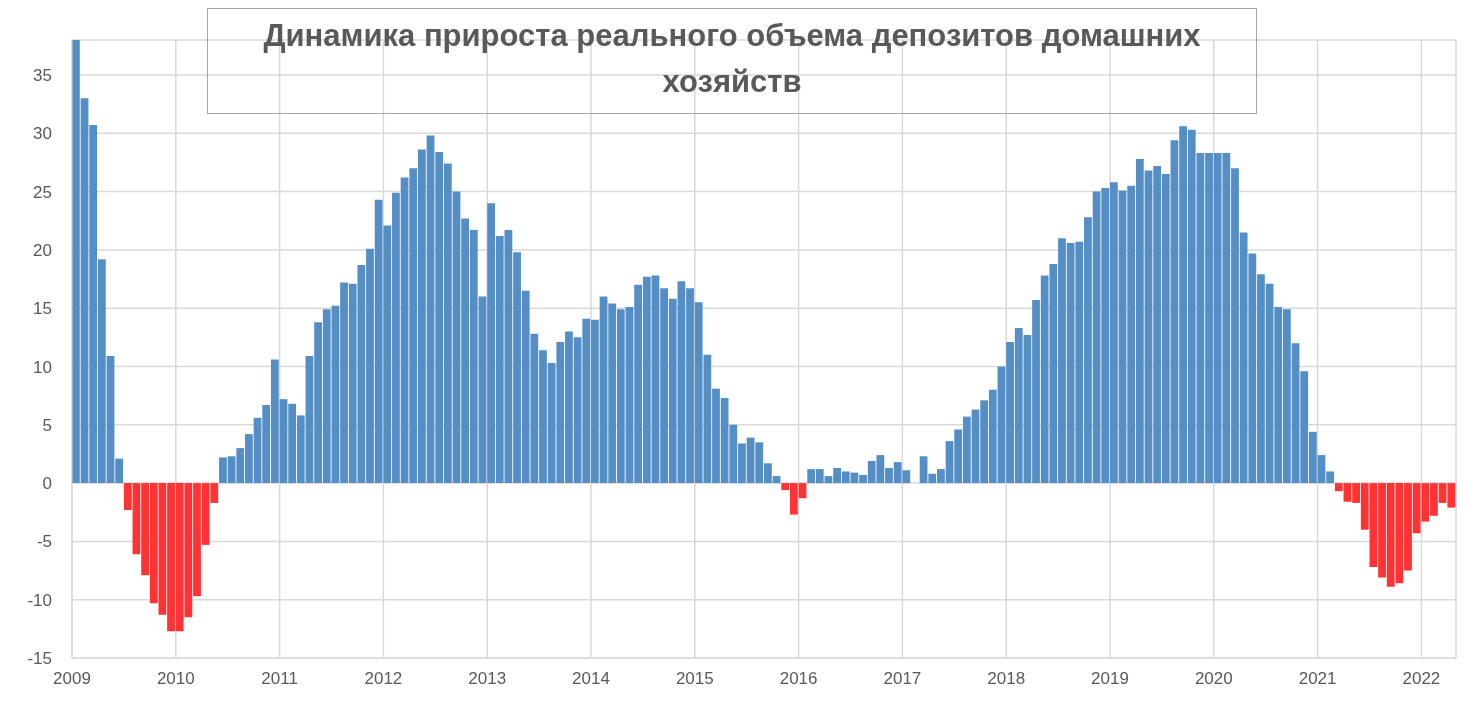 The width and height of the screenshot is (1474, 710). Describe the element at coordinates (47, 425) in the screenshot. I see `y-tick-label: 5` at that location.